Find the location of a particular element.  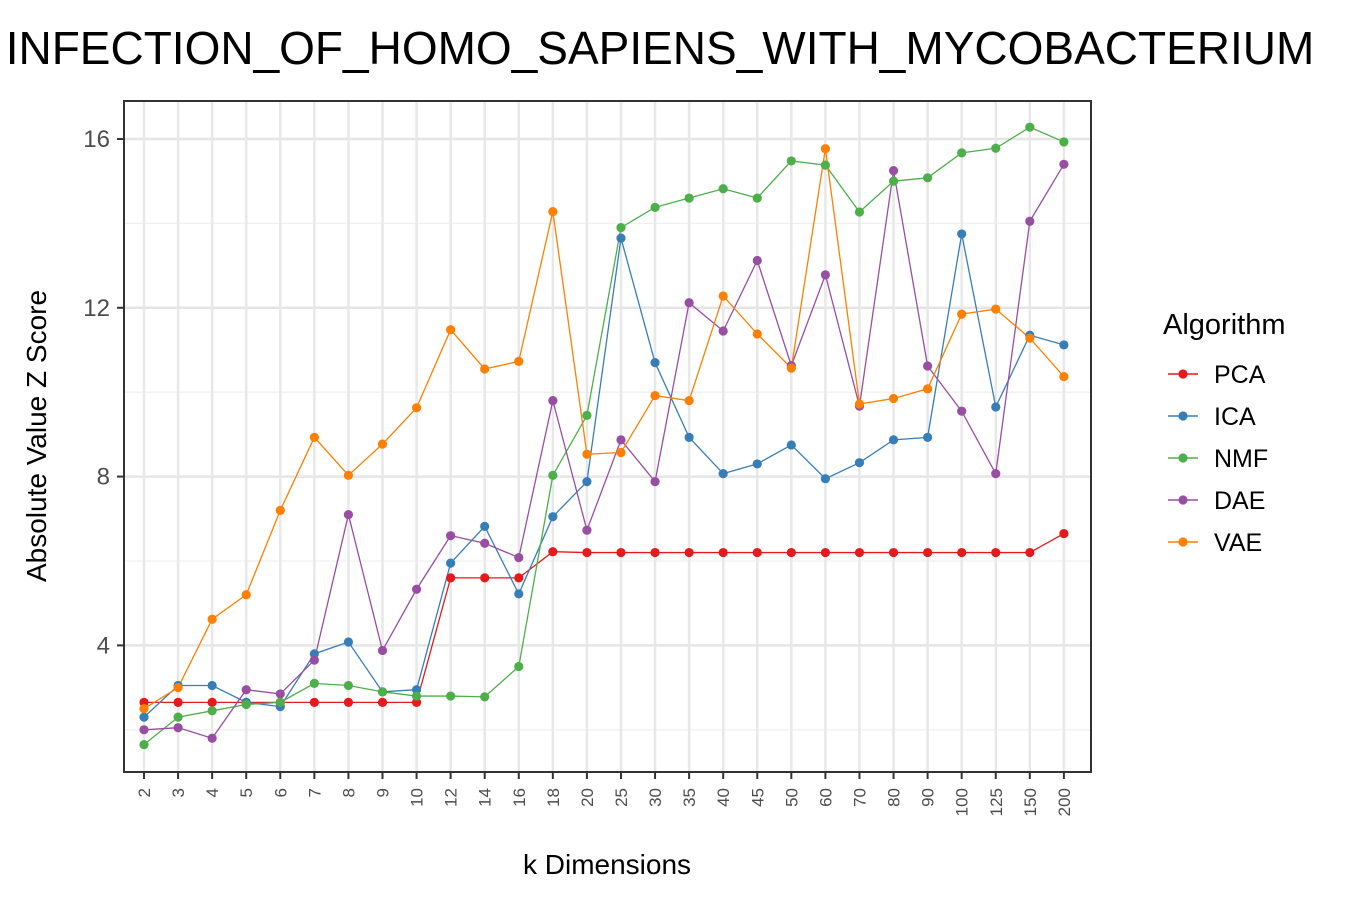

legend-label-pca: PCA is located at coordinates (1240, 375).